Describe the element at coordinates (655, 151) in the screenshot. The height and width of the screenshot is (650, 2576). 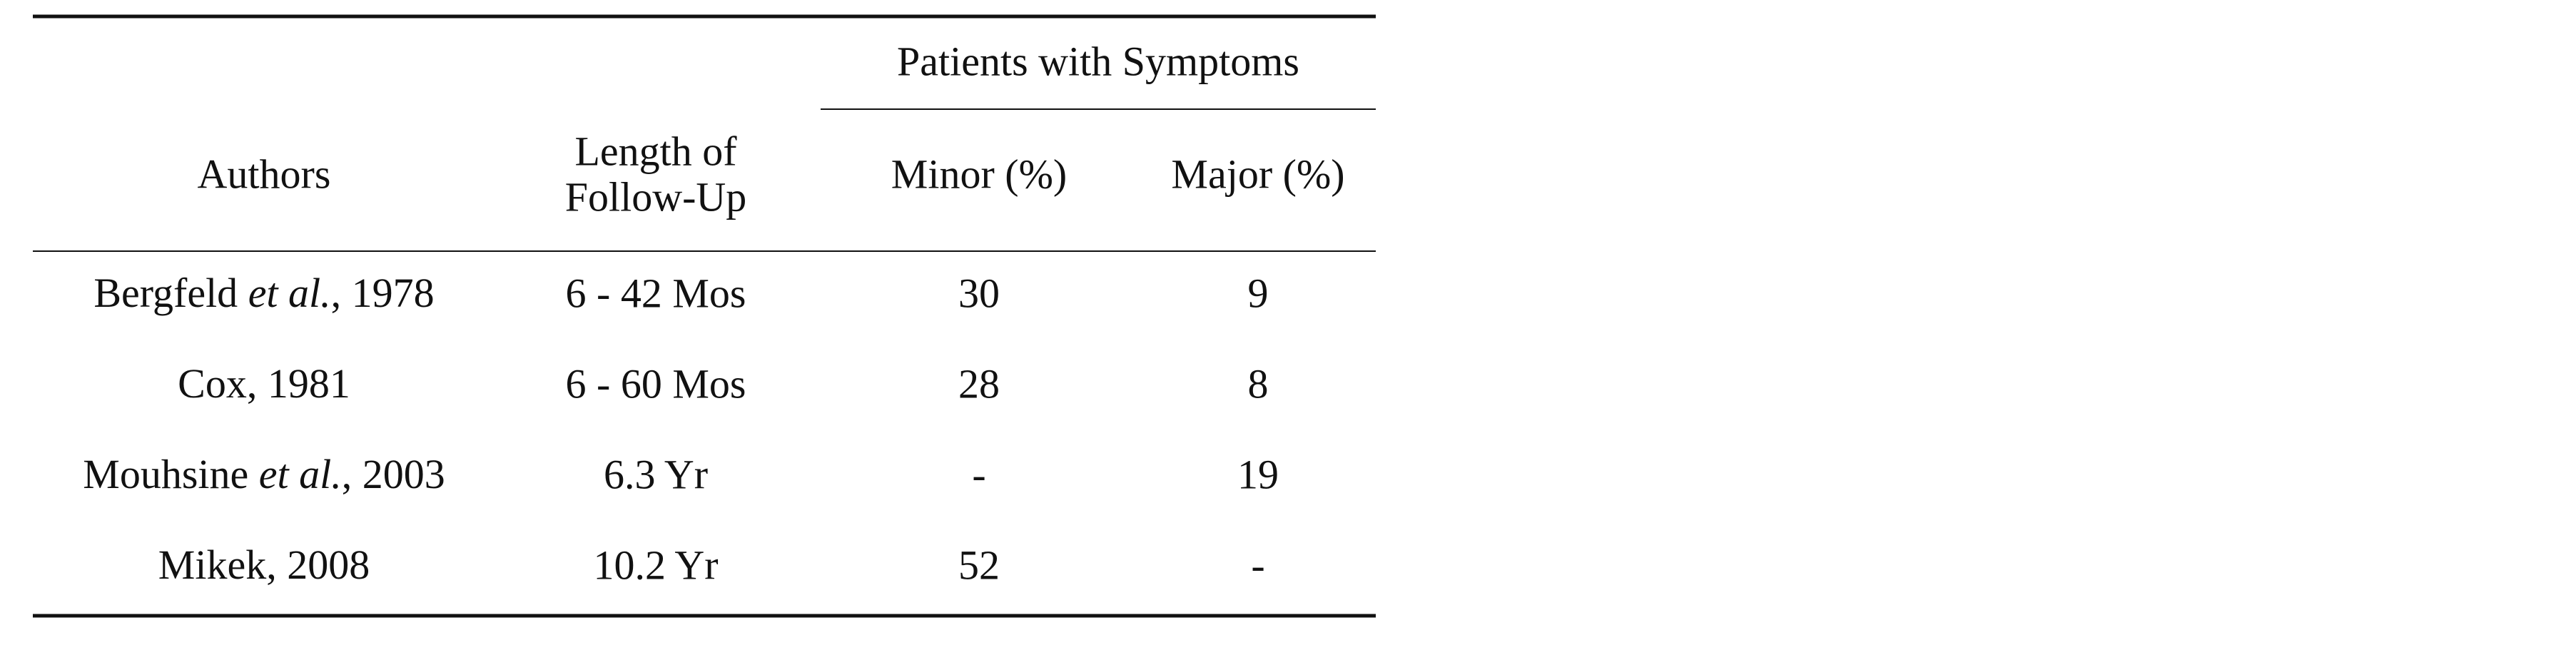
I see `column-header: Length of` at that location.